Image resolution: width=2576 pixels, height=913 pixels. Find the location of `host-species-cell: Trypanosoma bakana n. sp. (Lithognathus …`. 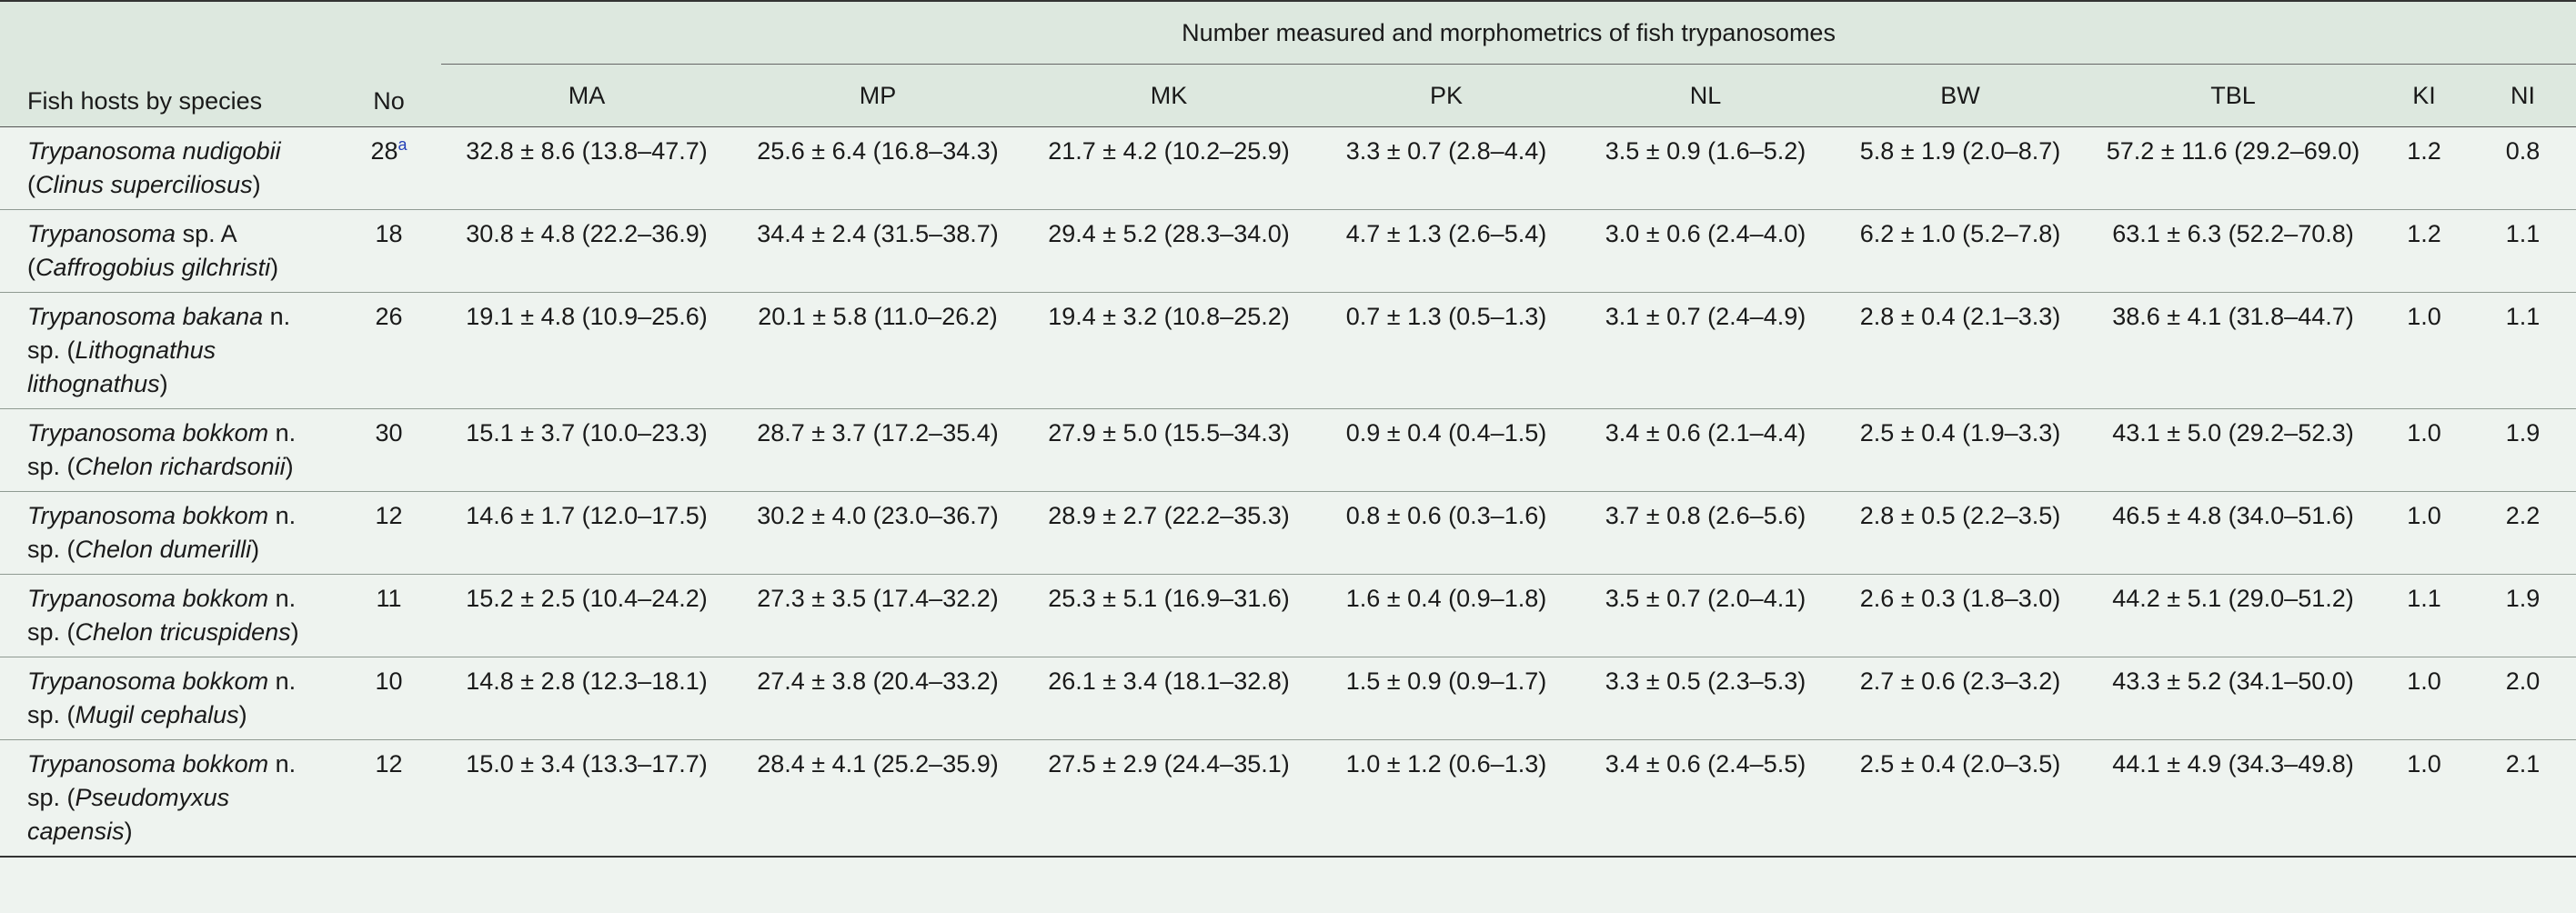

host-species-cell: Trypanosoma bakana n. sp. (Lithognathus … is located at coordinates (168, 351).